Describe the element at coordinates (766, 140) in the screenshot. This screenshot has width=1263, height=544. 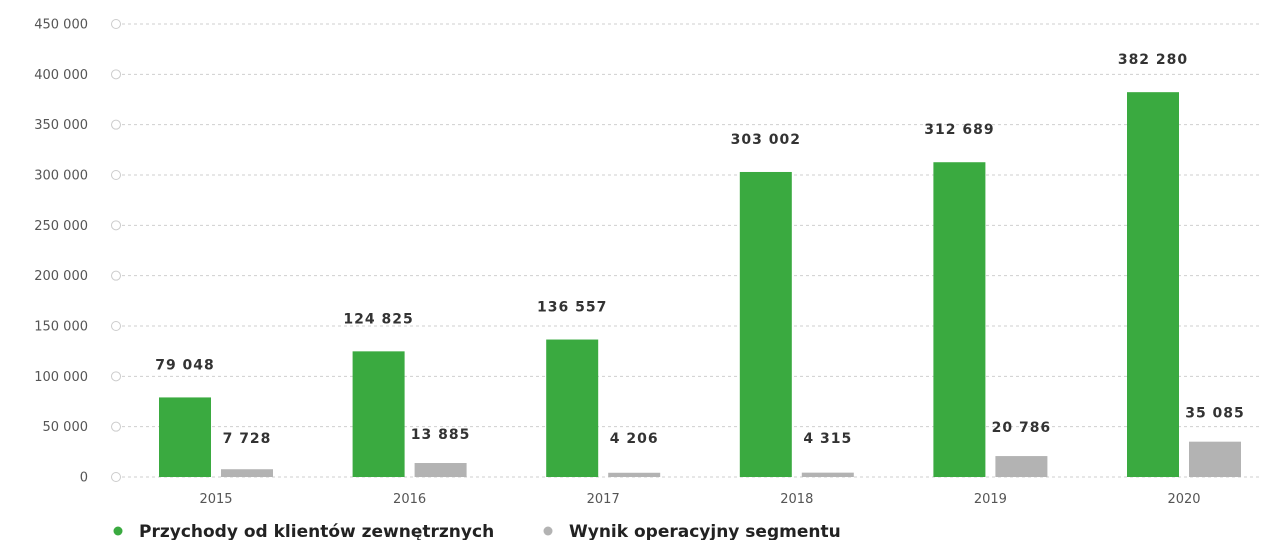
I see `data-label-revenue: 303 002` at that location.